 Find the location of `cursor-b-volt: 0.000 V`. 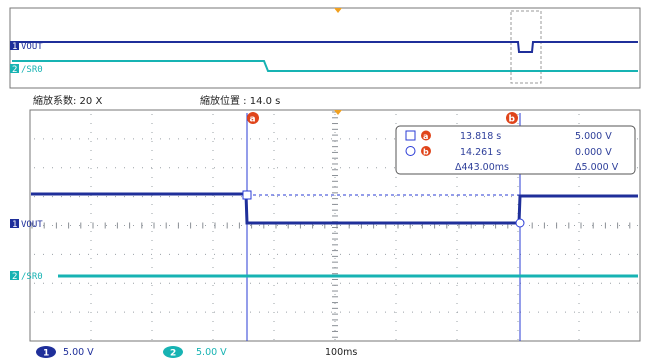

cursor-b-volt: 0.000 V is located at coordinates (593, 152).